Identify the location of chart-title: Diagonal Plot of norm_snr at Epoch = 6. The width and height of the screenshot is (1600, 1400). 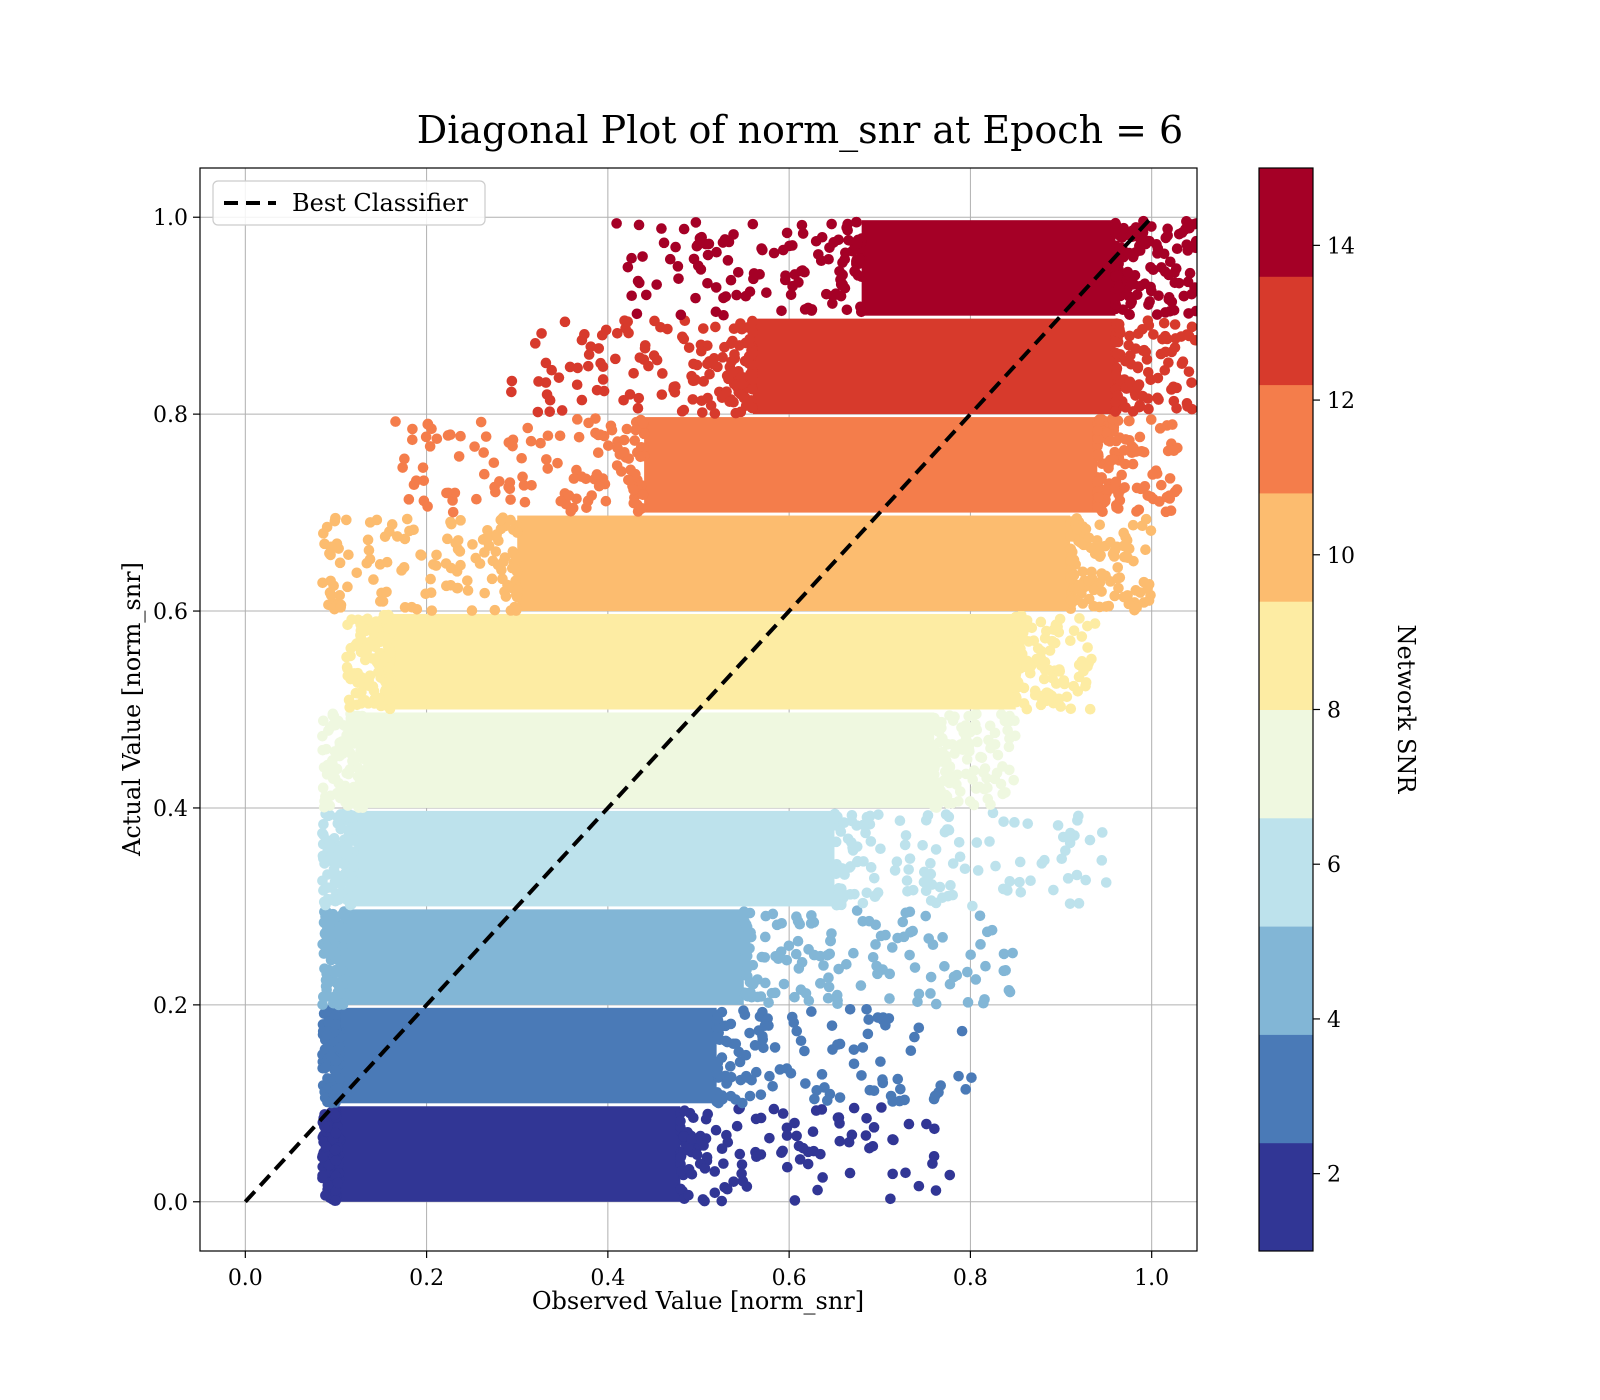
(800, 130).